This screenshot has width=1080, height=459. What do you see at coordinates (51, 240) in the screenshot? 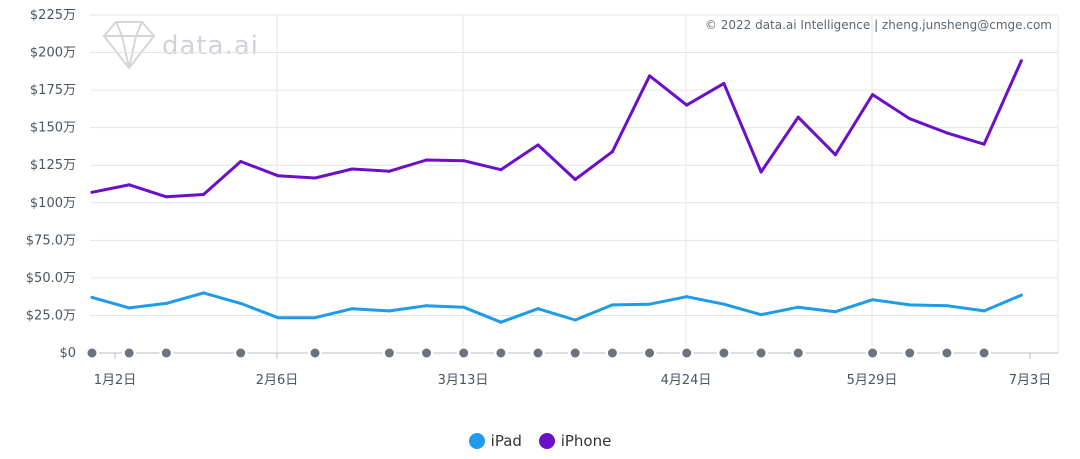
I see `y-tick-label: $75.0万` at bounding box center [51, 240].